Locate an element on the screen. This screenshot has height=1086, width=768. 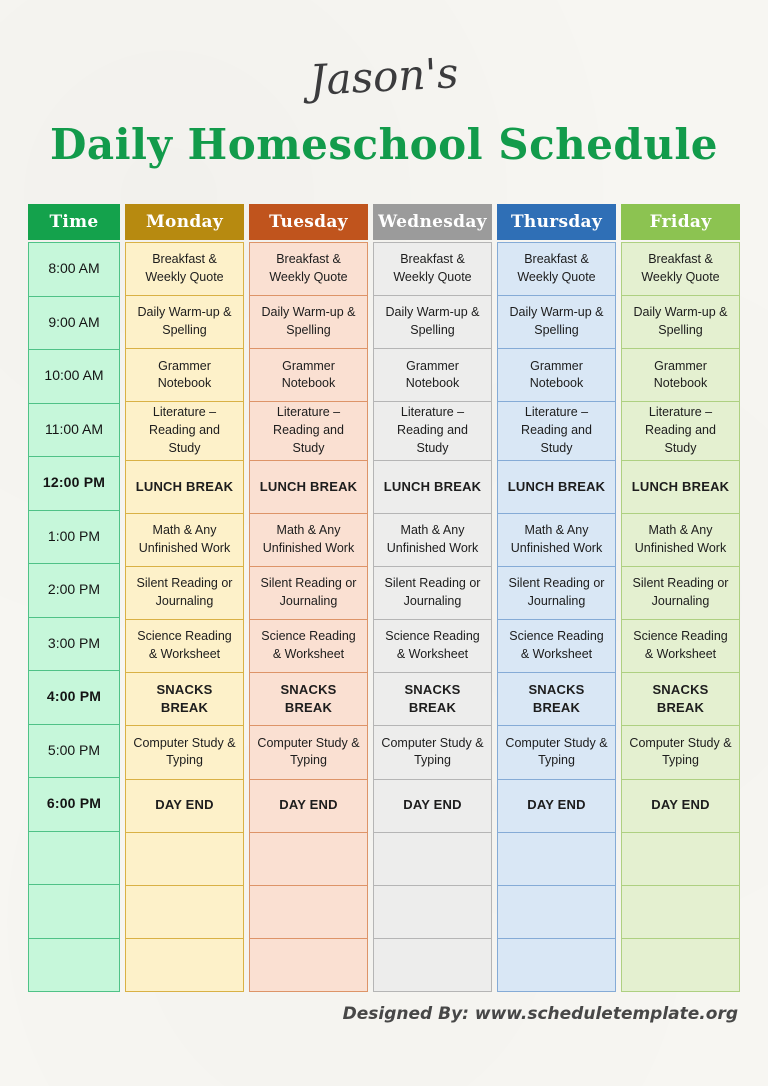
activity-cell-thursday: Silent Reading or Journaling is located at coordinates (556, 593).